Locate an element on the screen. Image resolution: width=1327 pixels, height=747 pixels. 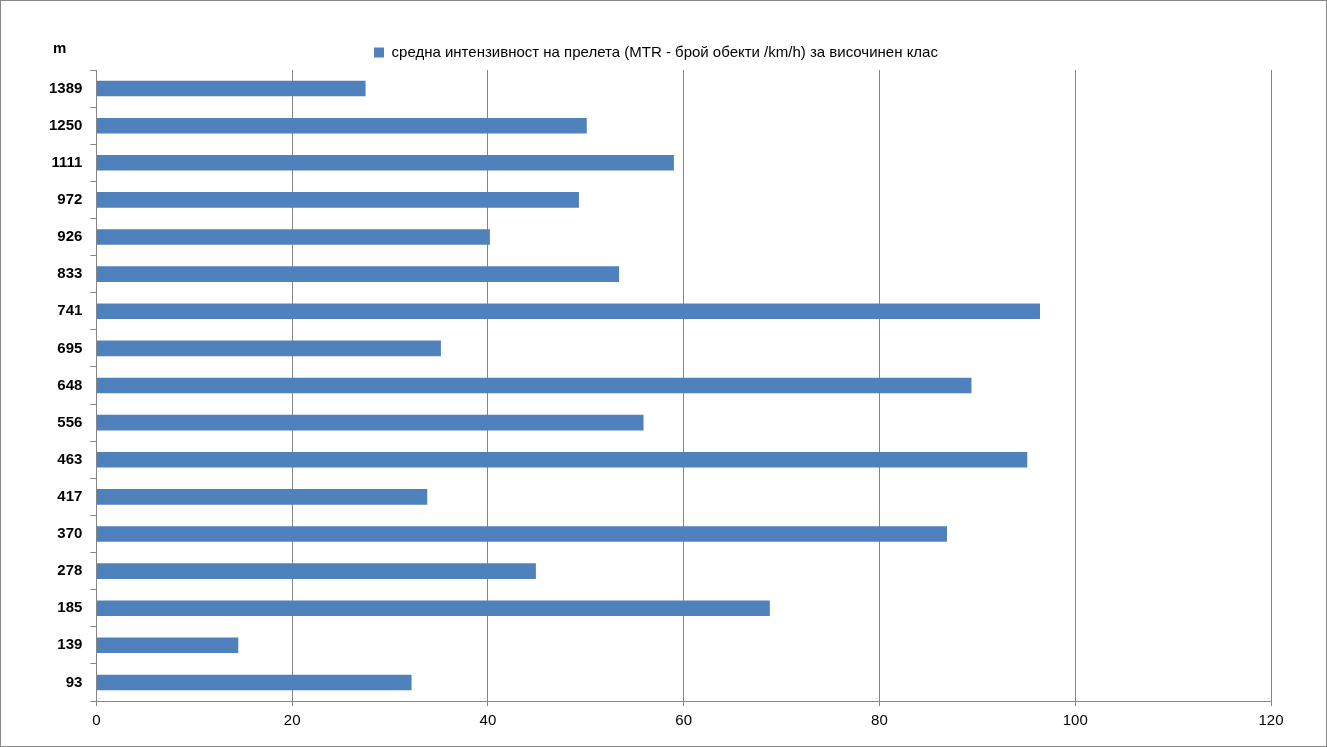
y-tick-label: 1111 is located at coordinates (67, 161).